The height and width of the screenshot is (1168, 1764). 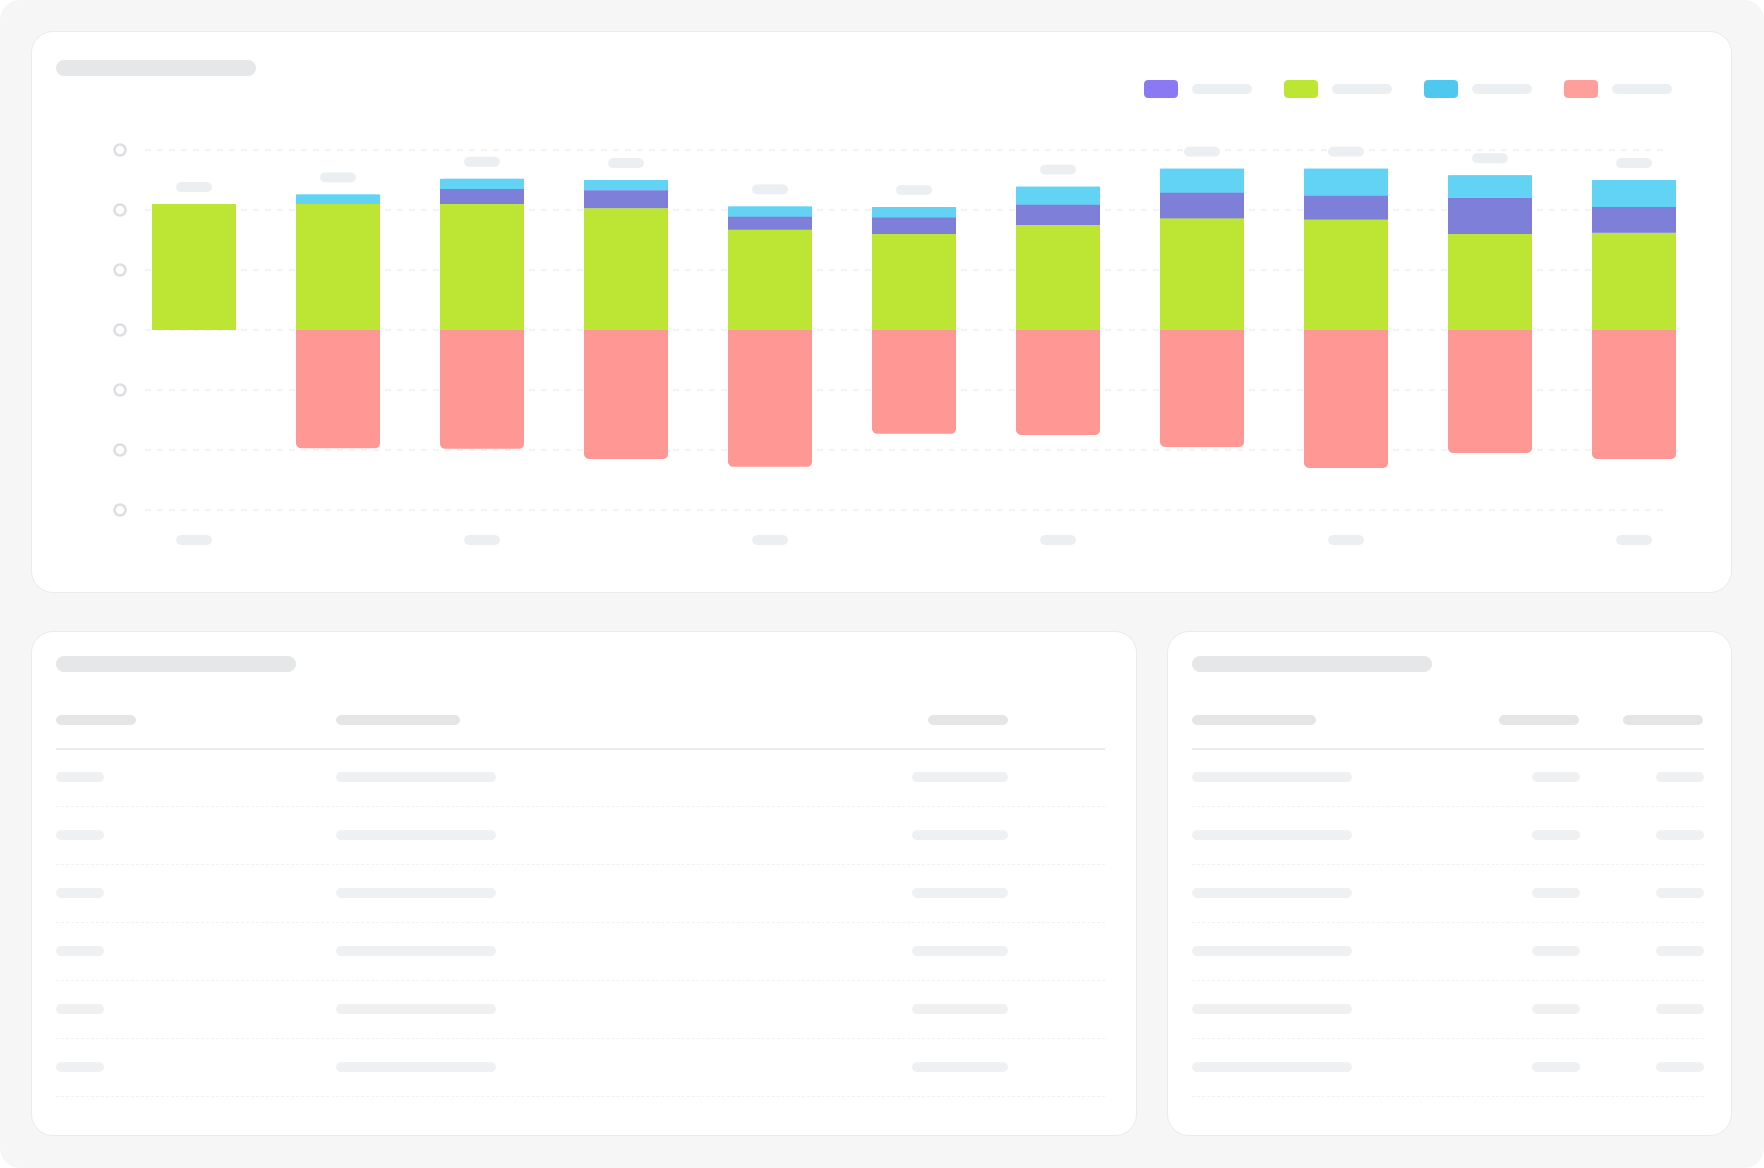 I want to click on legend-item-red, so click(x=1619, y=89).